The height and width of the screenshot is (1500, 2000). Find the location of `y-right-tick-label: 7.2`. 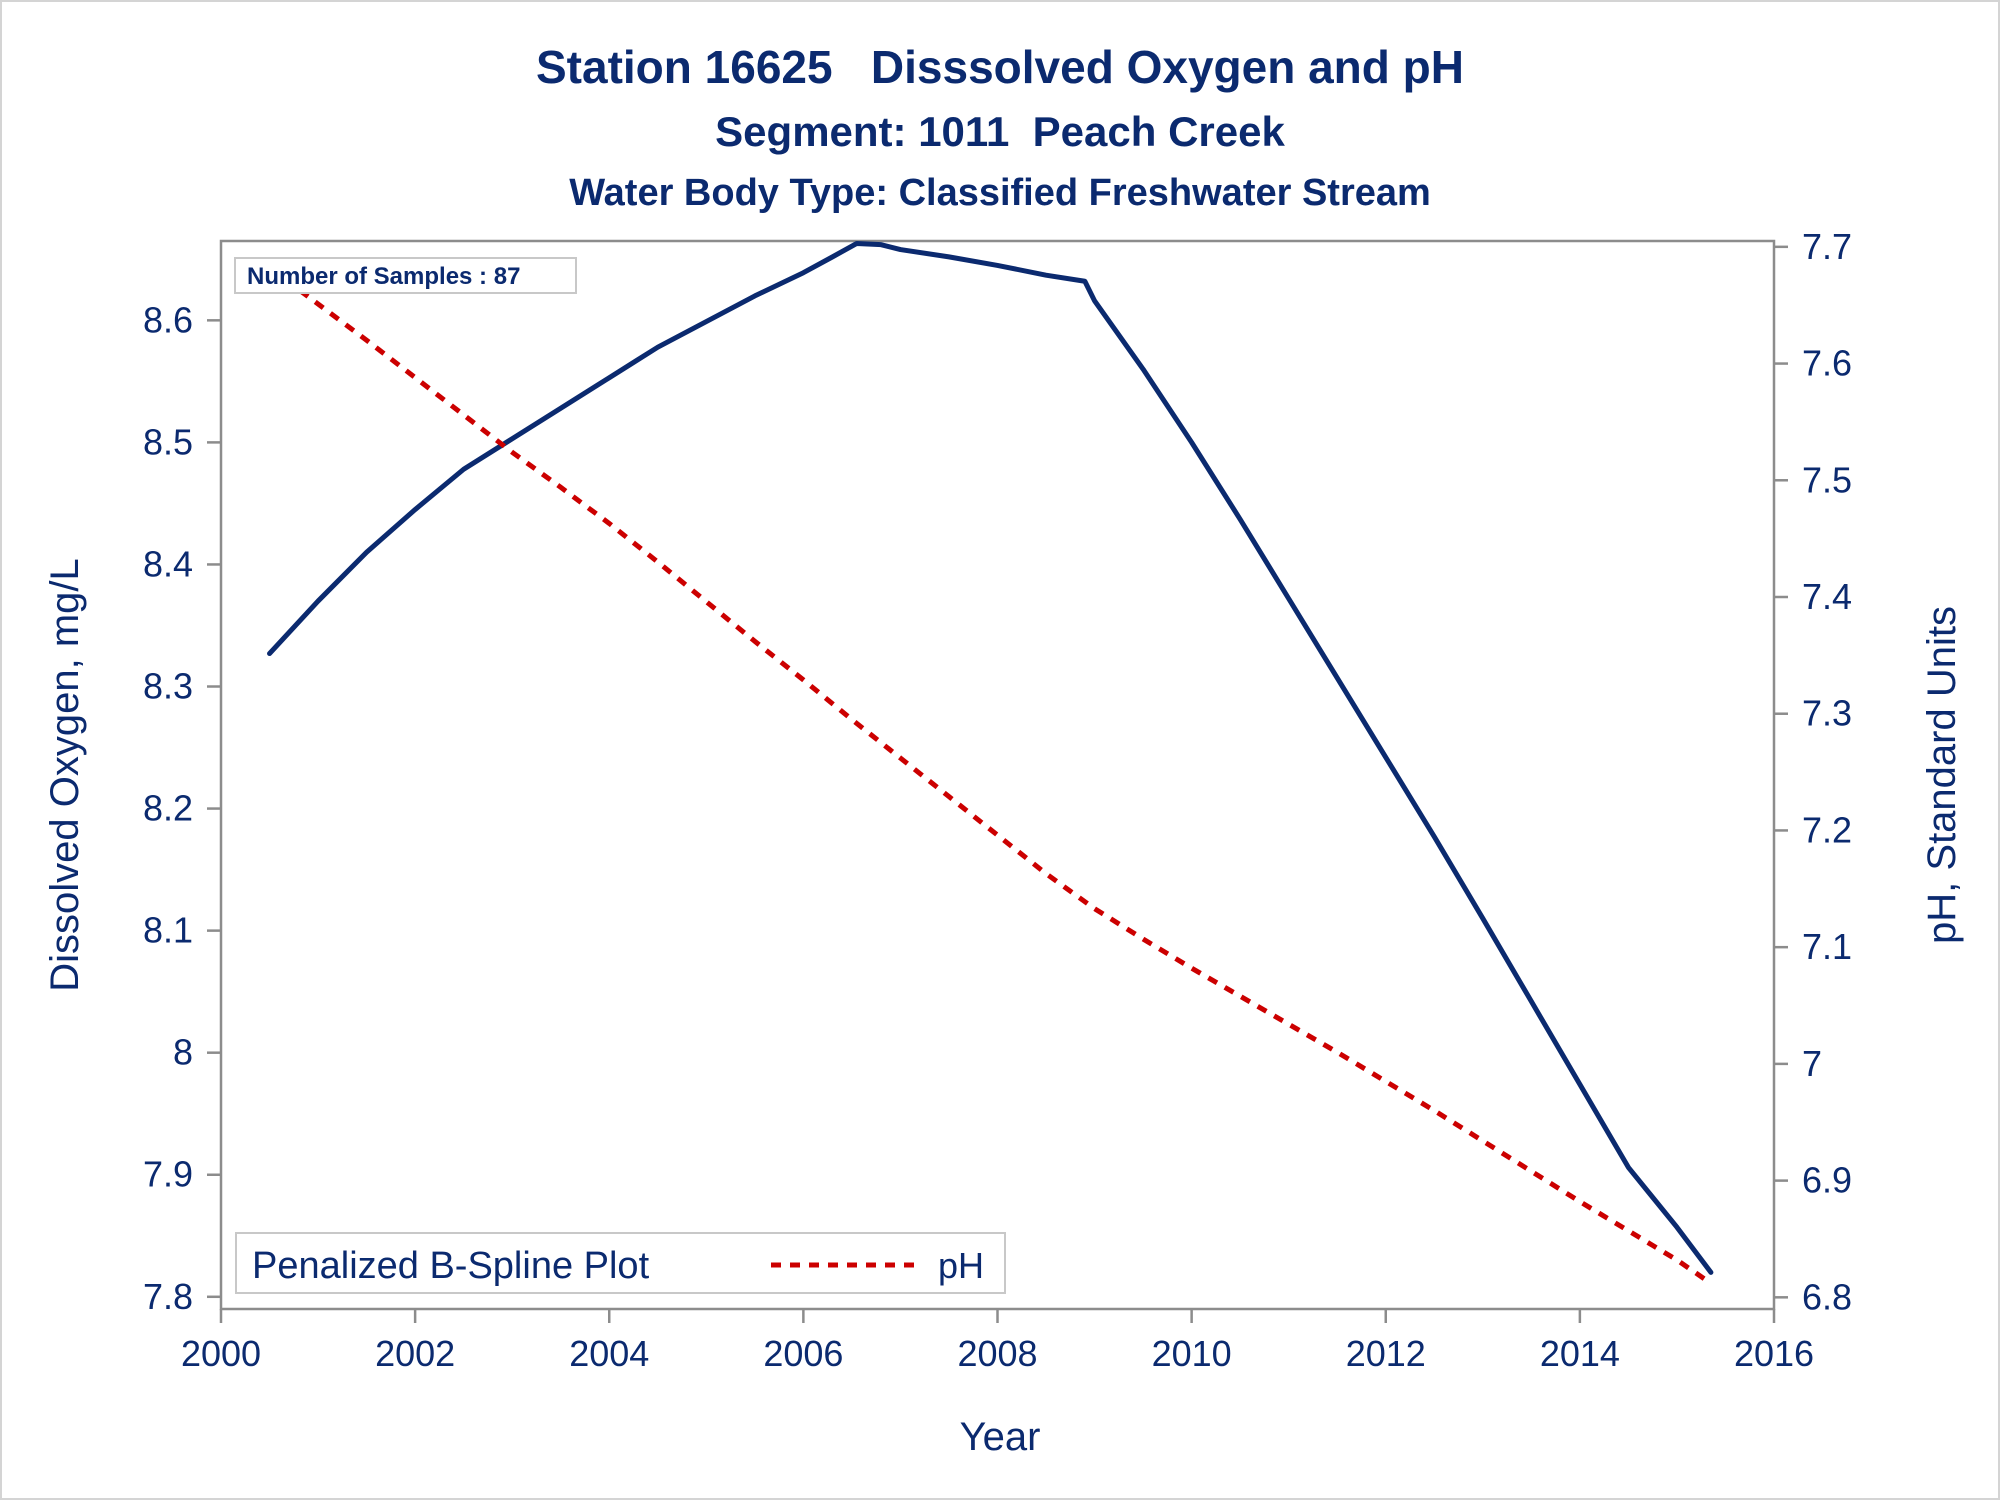

y-right-tick-label: 7.2 is located at coordinates (1827, 829).